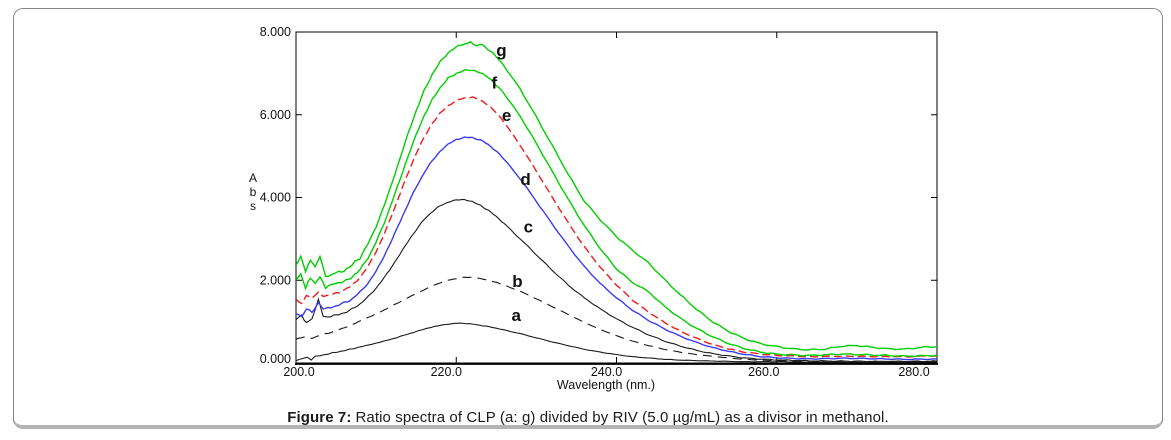  I want to click on series-c-label: c, so click(528, 226).